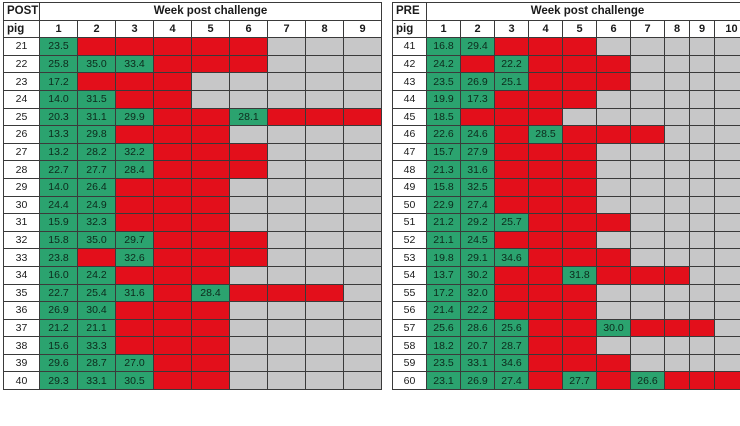 This screenshot has height=426, width=740. What do you see at coordinates (443, 134) in the screenshot?
I see `value-cell: 22.6` at bounding box center [443, 134].